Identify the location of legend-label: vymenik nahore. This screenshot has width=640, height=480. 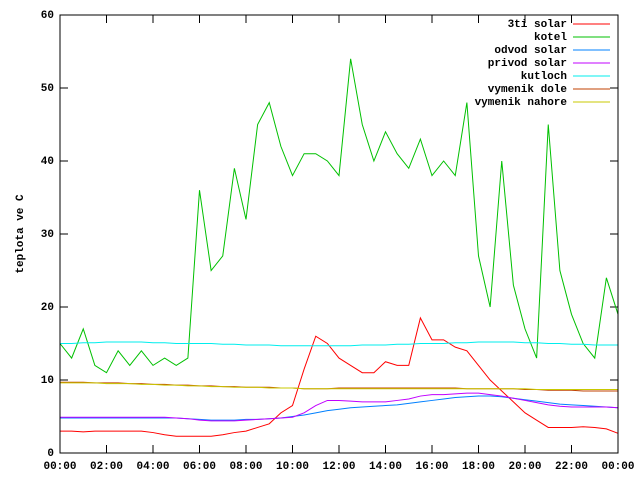
(521, 103).